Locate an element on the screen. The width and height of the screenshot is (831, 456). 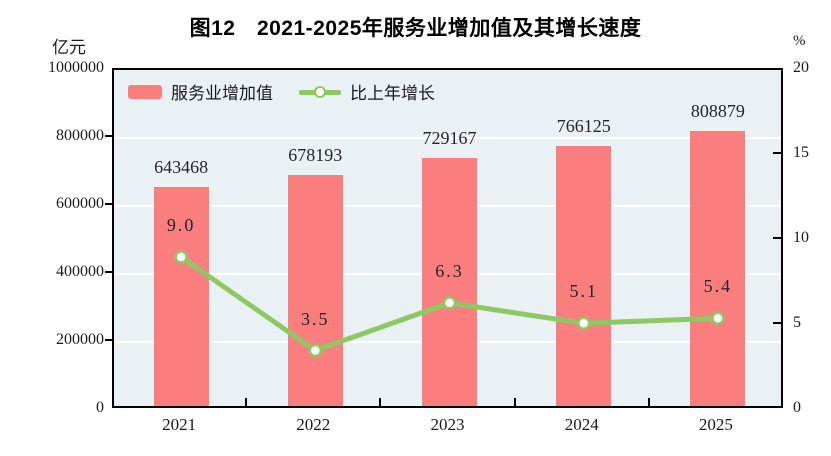
y-left-tick-label: 400000 is located at coordinates (80, 271).